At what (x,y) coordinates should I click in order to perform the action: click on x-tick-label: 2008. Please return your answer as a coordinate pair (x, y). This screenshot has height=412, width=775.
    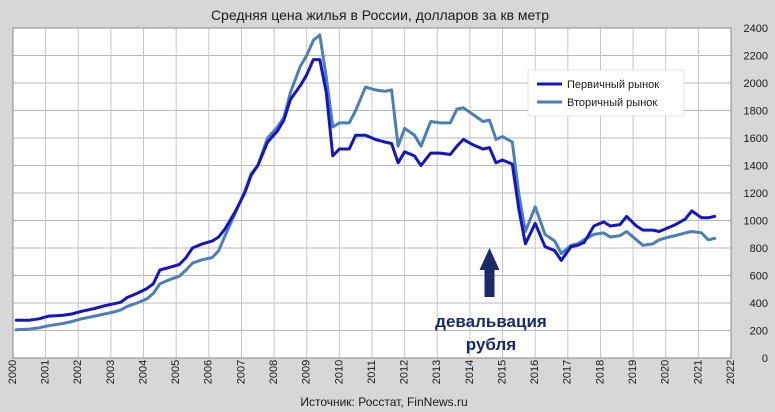
    Looking at the image, I should click on (274, 372).